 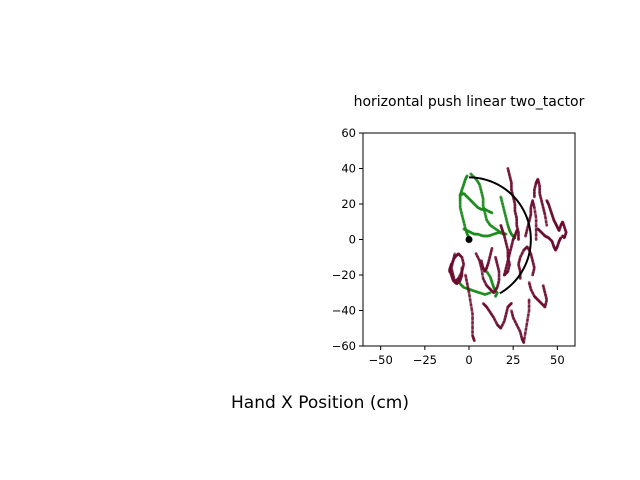 What do you see at coordinates (381, 360) in the screenshot?
I see `x-tick-label: −50` at bounding box center [381, 360].